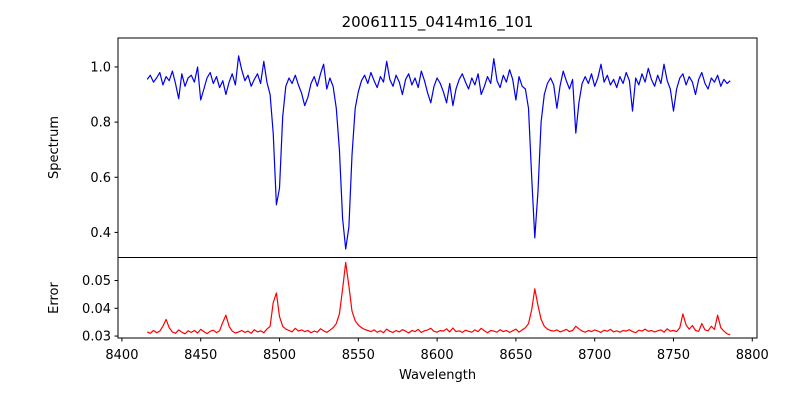 Image resolution: width=800 pixels, height=400 pixels. Describe the element at coordinates (752, 355) in the screenshot. I see `x-tick-label: 8800` at that location.